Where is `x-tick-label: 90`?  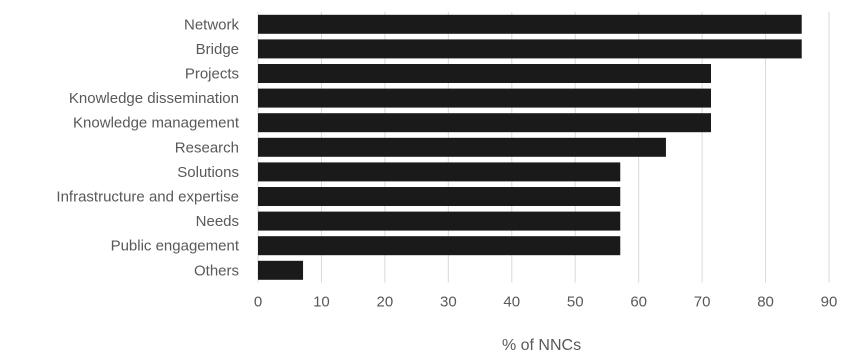 x-tick-label: 90 is located at coordinates (829, 302).